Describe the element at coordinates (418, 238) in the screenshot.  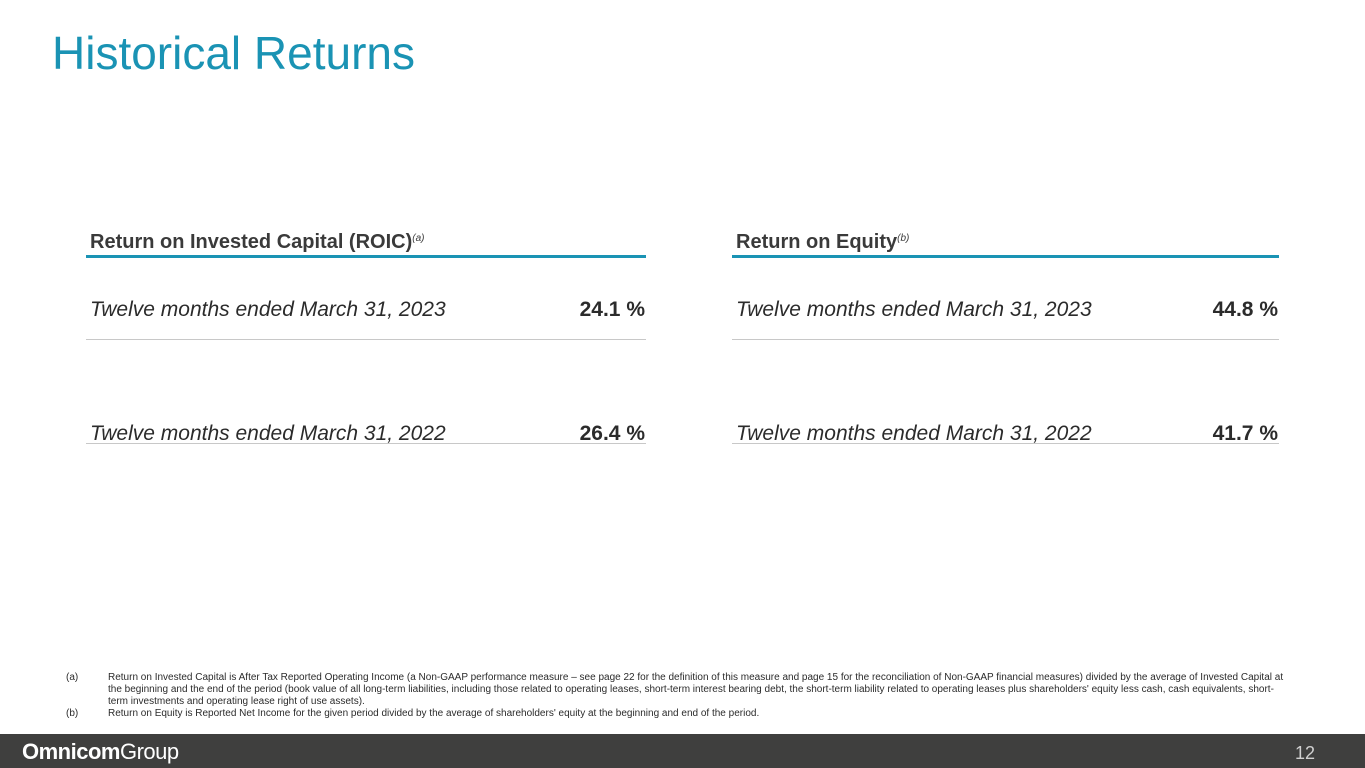
I see `roic-footnote-mark: (a)` at that location.